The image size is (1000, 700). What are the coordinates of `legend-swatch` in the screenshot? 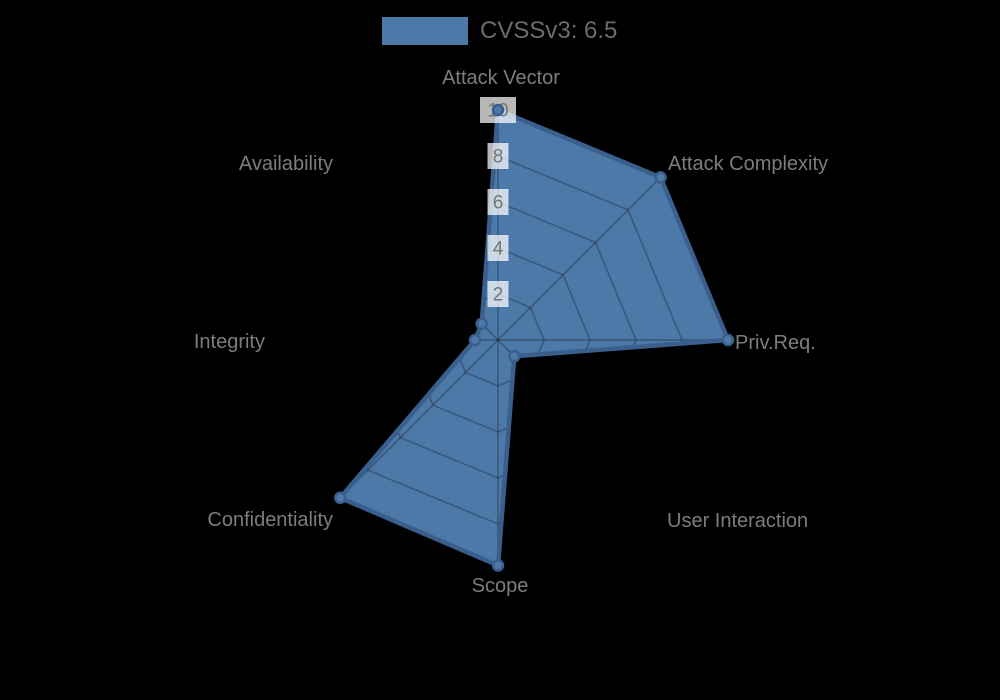 It's located at (425, 31).